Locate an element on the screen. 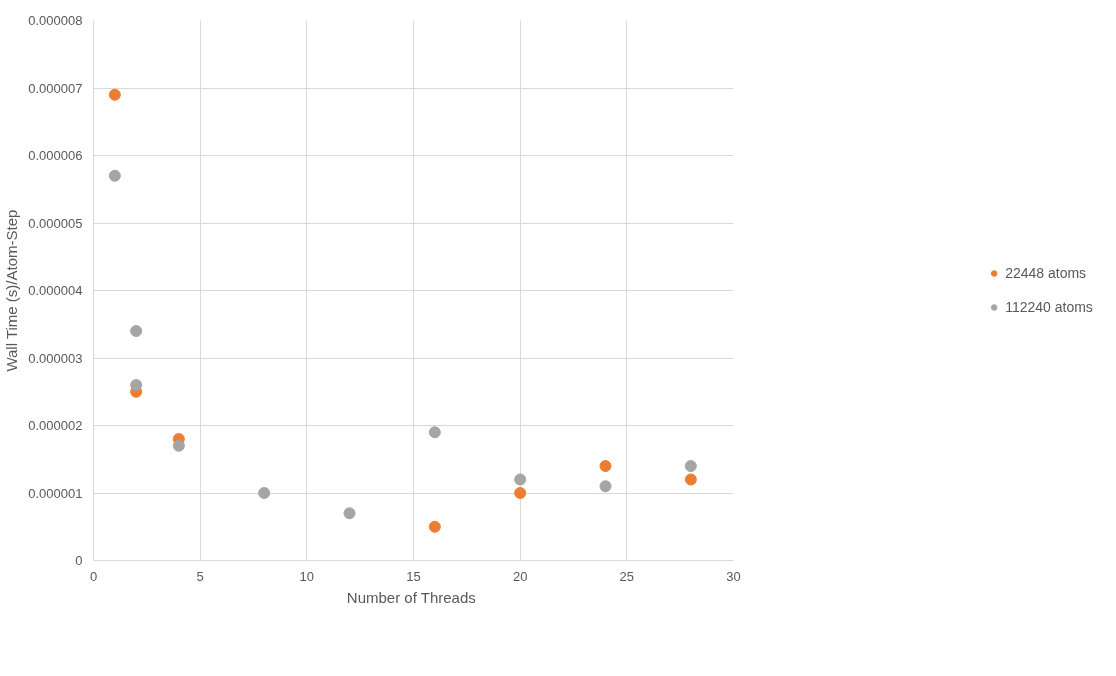 Image resolution: width=1116 pixels, height=676 pixels. y-tick-label: 0.000003 is located at coordinates (55, 358).